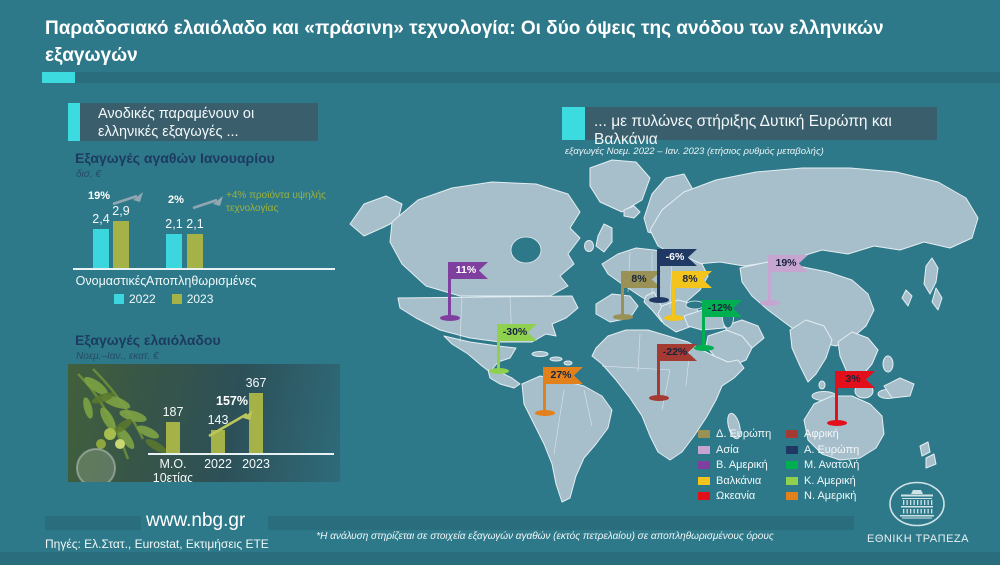  Describe the element at coordinates (196, 520) in the screenshot. I see `website-link: www.nbg.gr` at that location.